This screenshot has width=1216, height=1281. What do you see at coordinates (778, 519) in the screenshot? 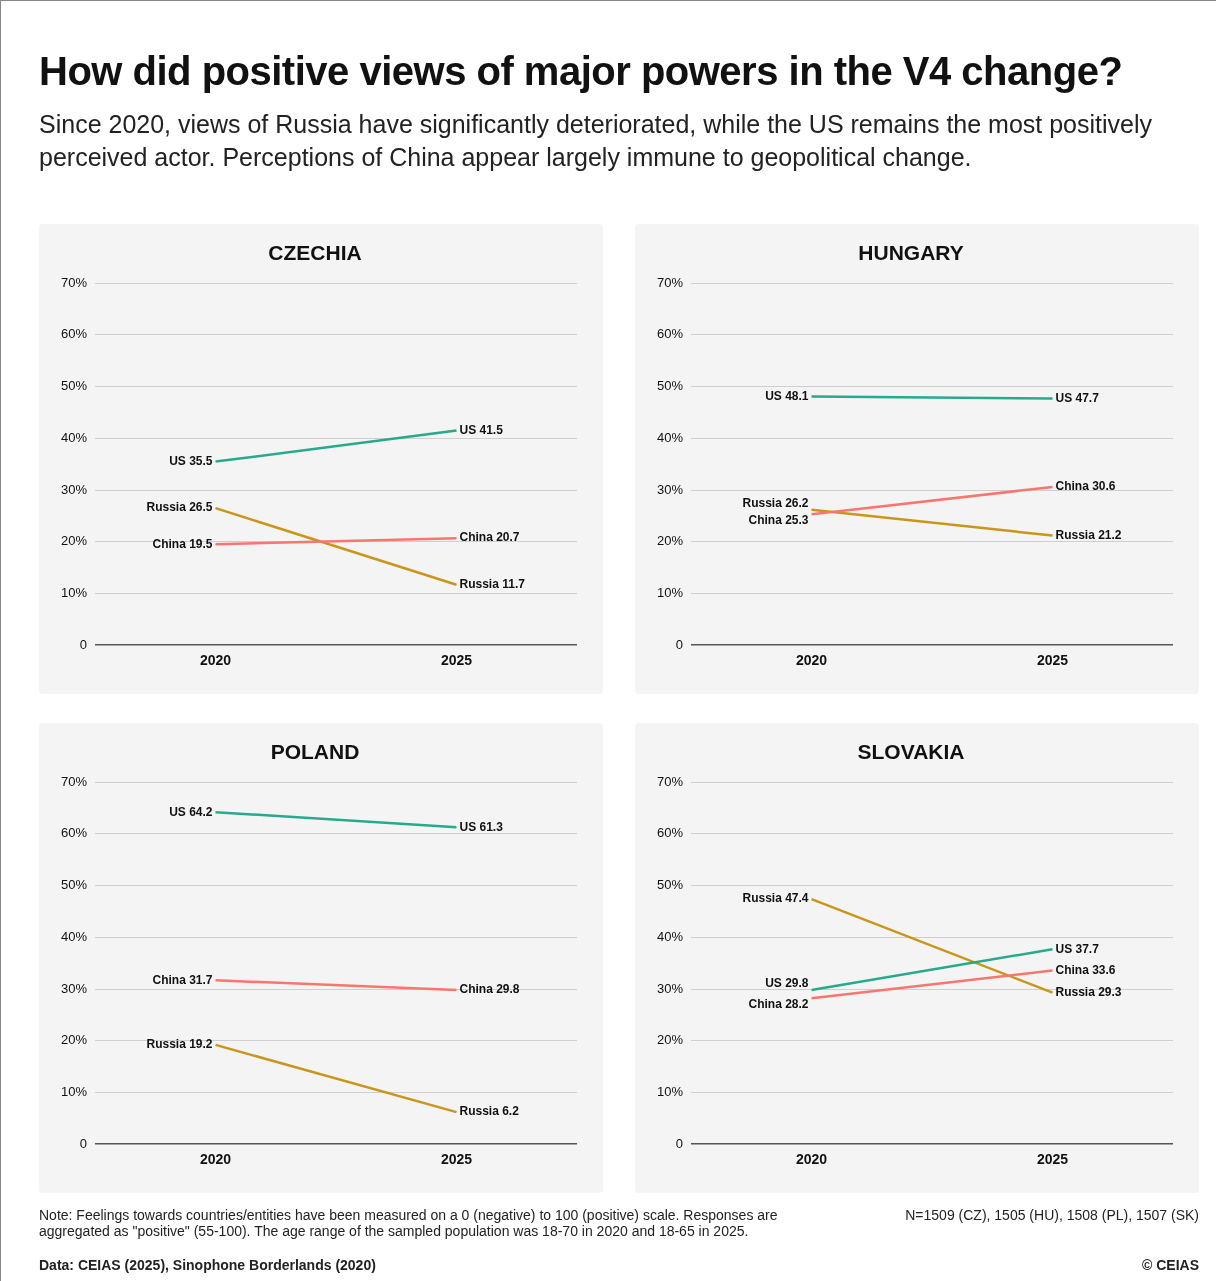
I see `data-label: China 25.3` at bounding box center [778, 519].